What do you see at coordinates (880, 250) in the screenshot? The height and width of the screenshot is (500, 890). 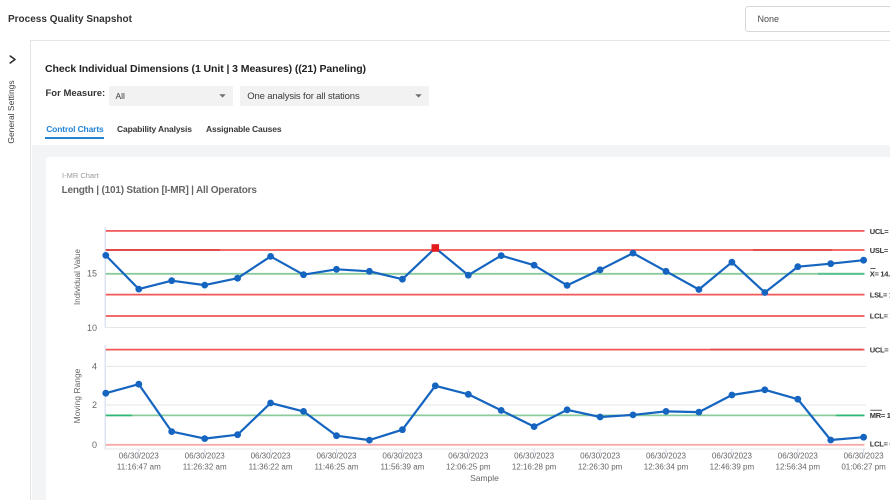 I see `svg-text: USL= 17.25` at bounding box center [880, 250].